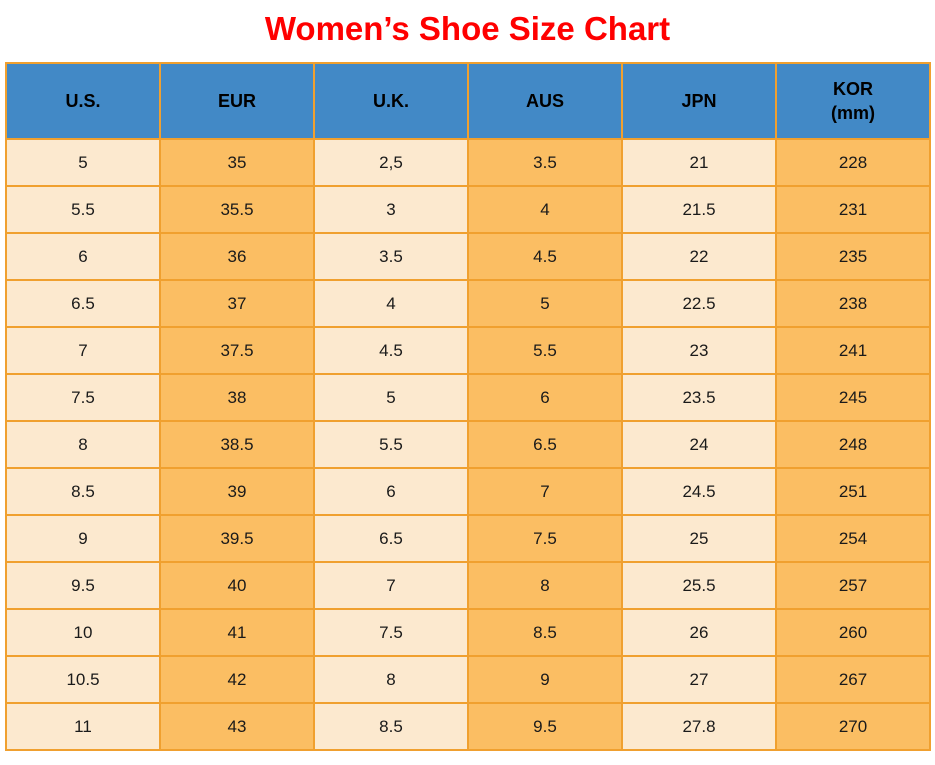 The image size is (935, 765). I want to click on cell: 22.5, so click(699, 303).